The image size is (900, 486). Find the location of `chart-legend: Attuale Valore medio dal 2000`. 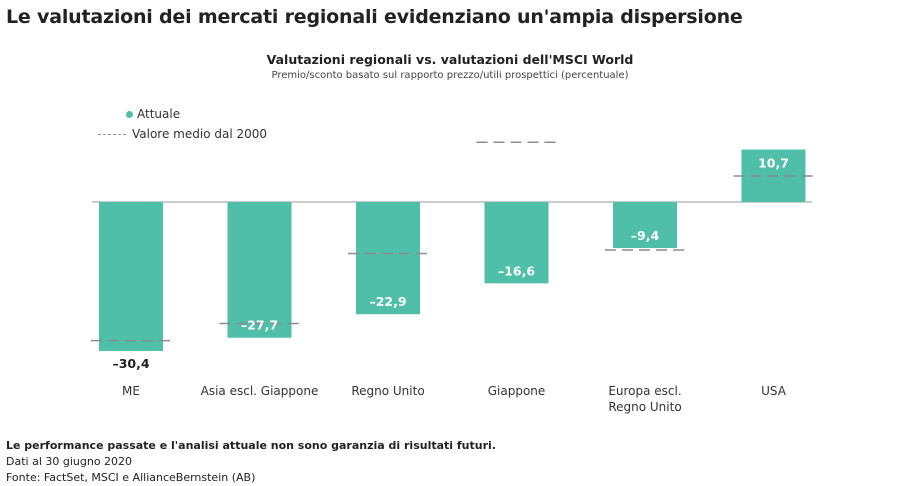

chart-legend: Attuale Valore medio dal 2000 is located at coordinates (182, 124).